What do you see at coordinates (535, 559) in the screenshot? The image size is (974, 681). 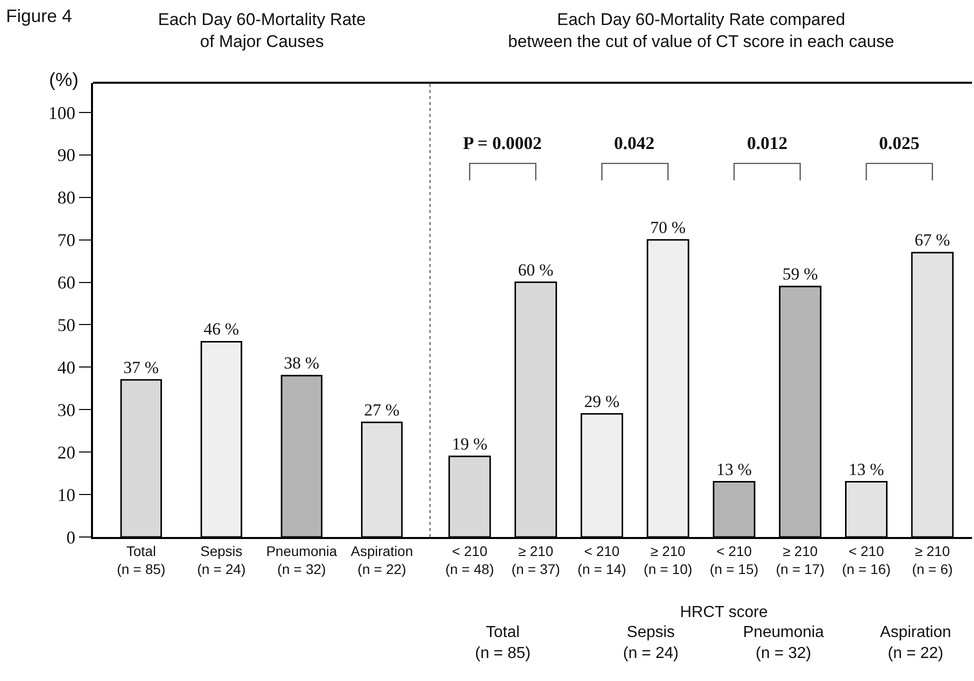 I see `x-tick-label: ≥ 210 (n = 37)` at bounding box center [535, 559].